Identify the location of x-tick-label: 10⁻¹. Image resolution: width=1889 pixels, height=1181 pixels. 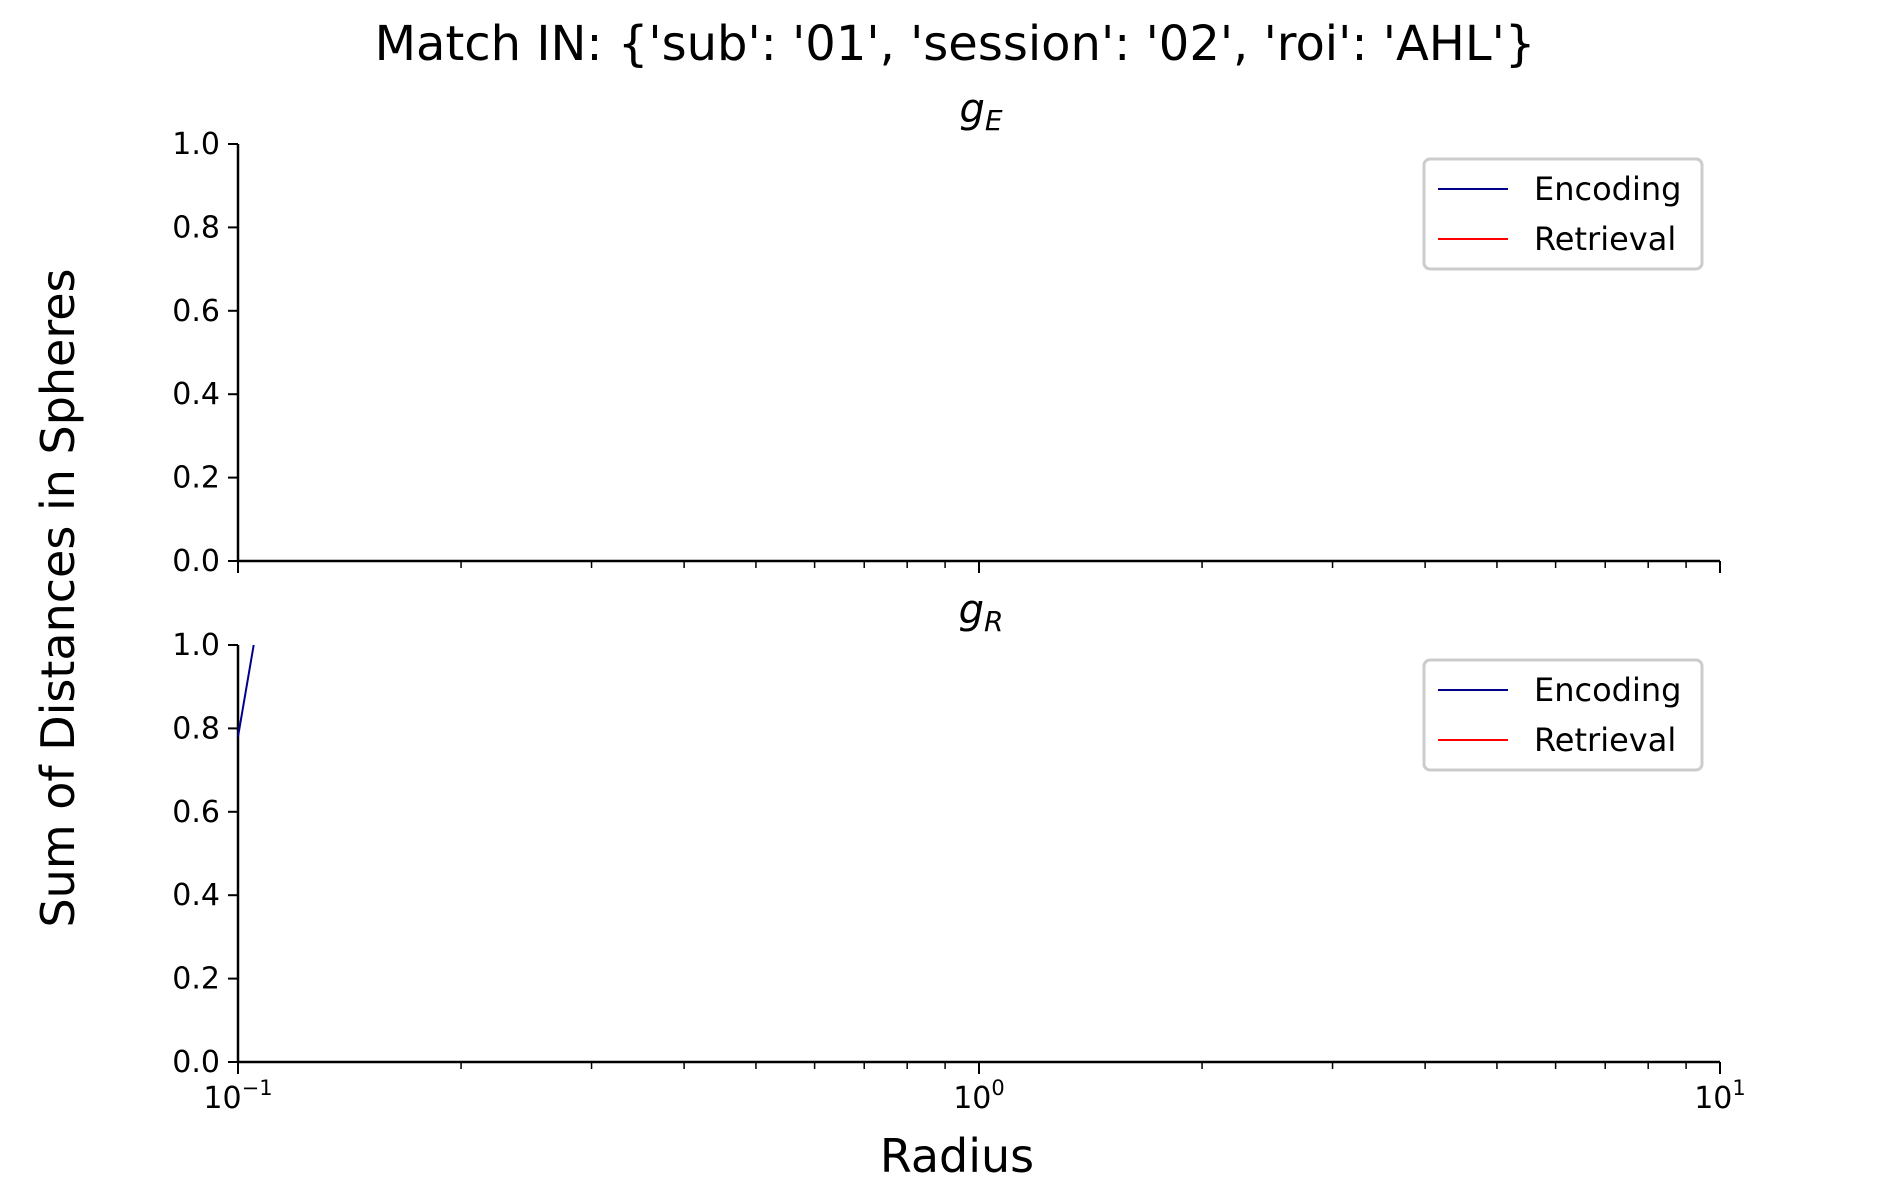
(237, 1096).